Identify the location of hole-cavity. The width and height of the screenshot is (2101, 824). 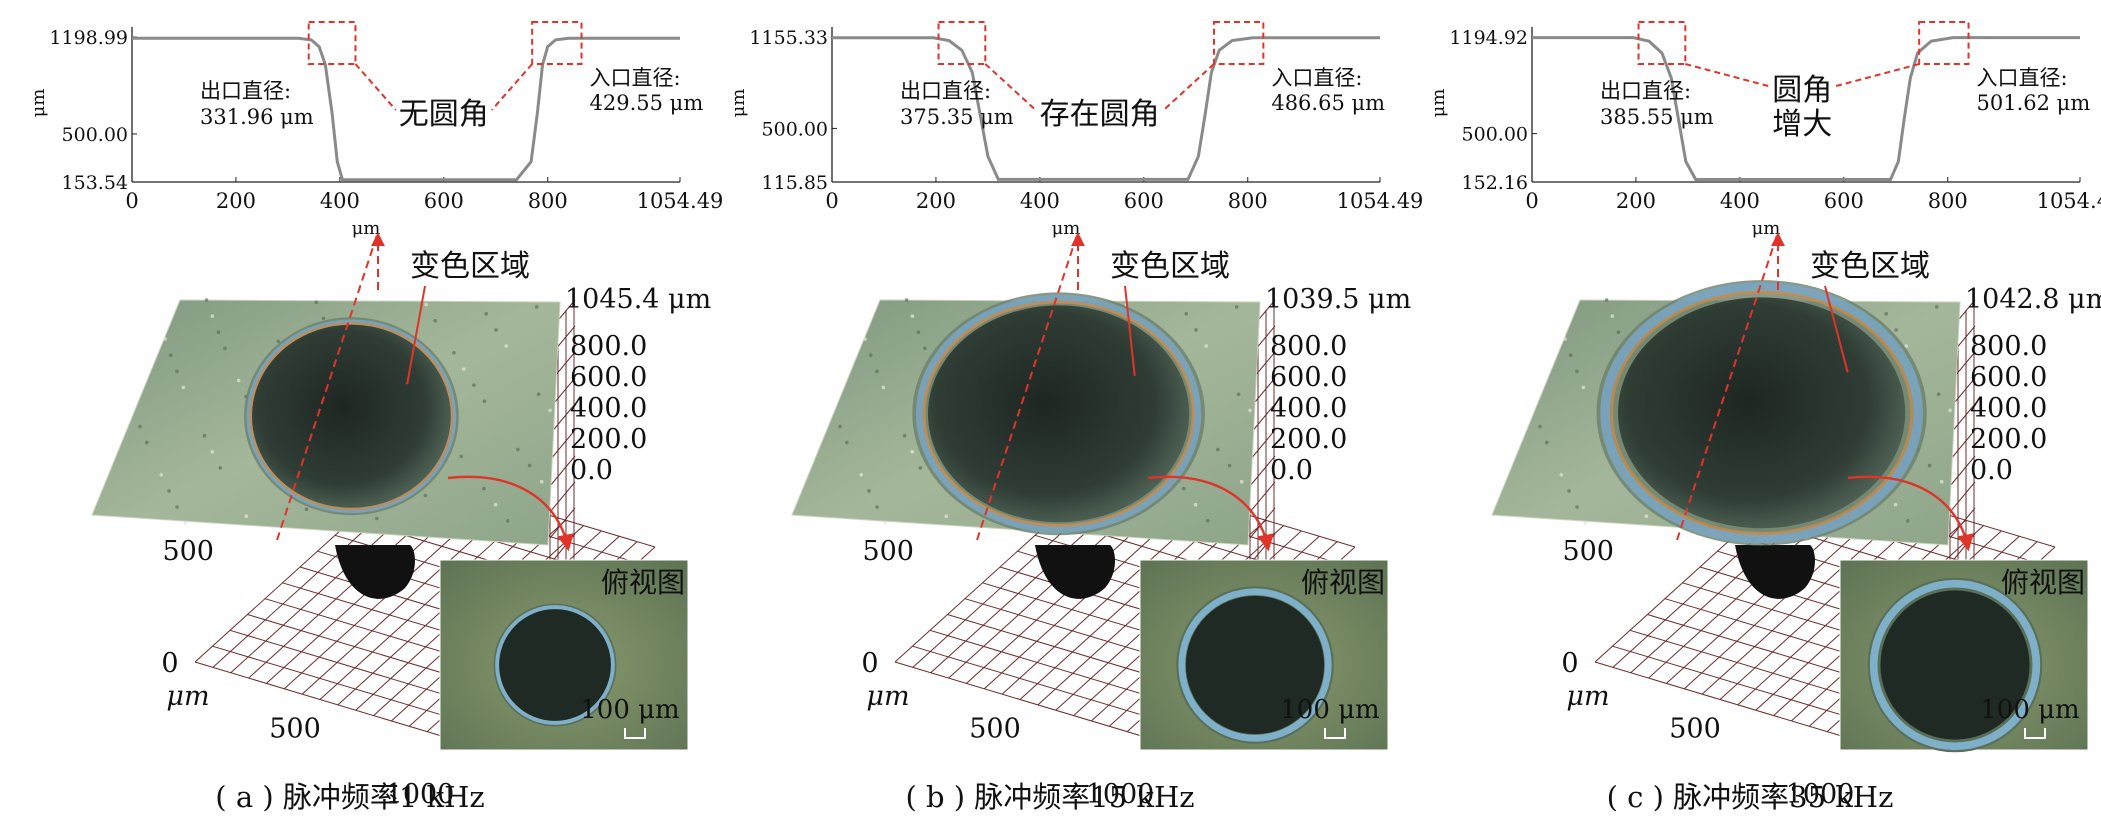
(1059, 414).